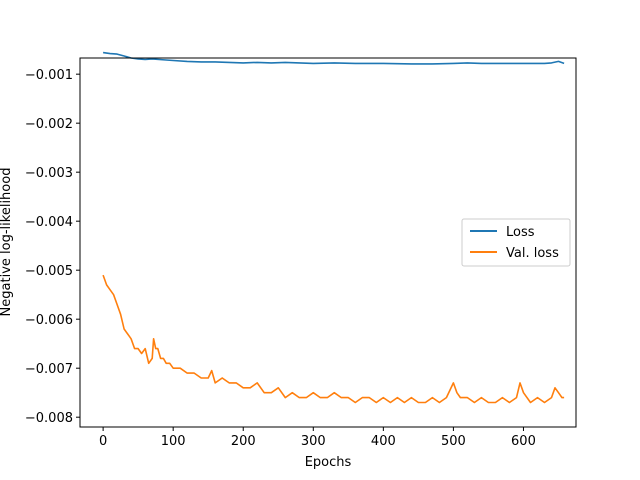 The height and width of the screenshot is (480, 640). Describe the element at coordinates (313, 441) in the screenshot. I see `x-tick-label: 300` at that location.